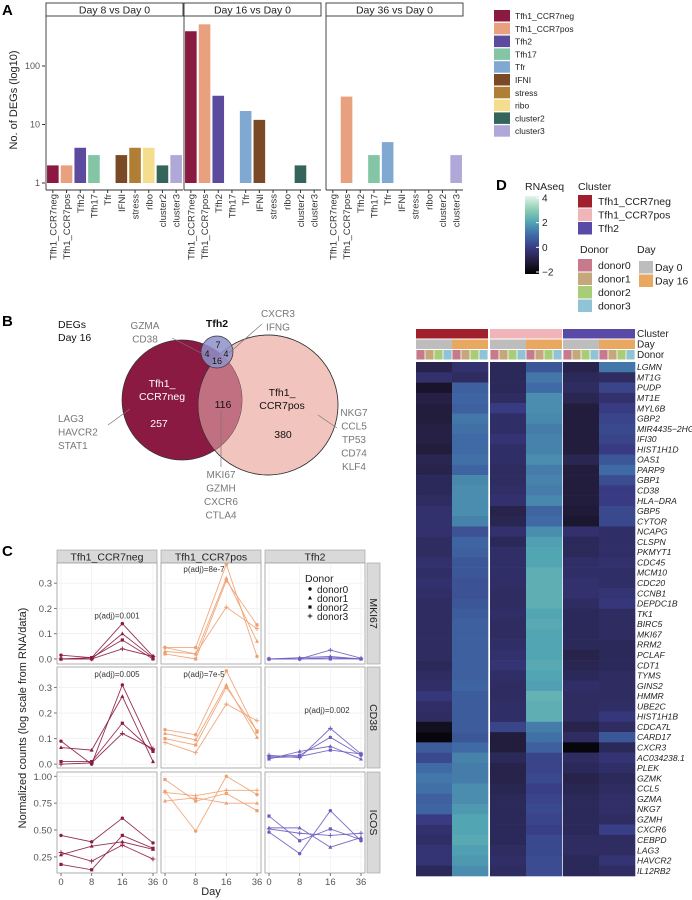 Image resolution: width=692 pixels, height=900 pixels. I want to click on venn-label-tfh2: Tfh2, so click(217, 324).